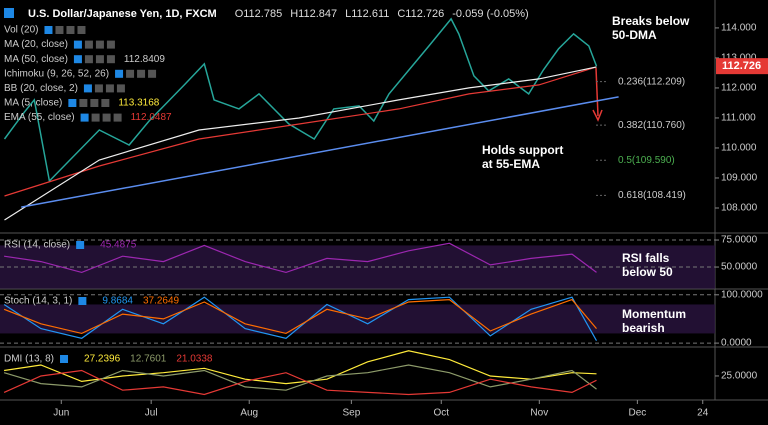 This screenshot has height=425, width=768. What do you see at coordinates (118, 245) in the screenshot?
I see `readout: 45.4875` at bounding box center [118, 245].